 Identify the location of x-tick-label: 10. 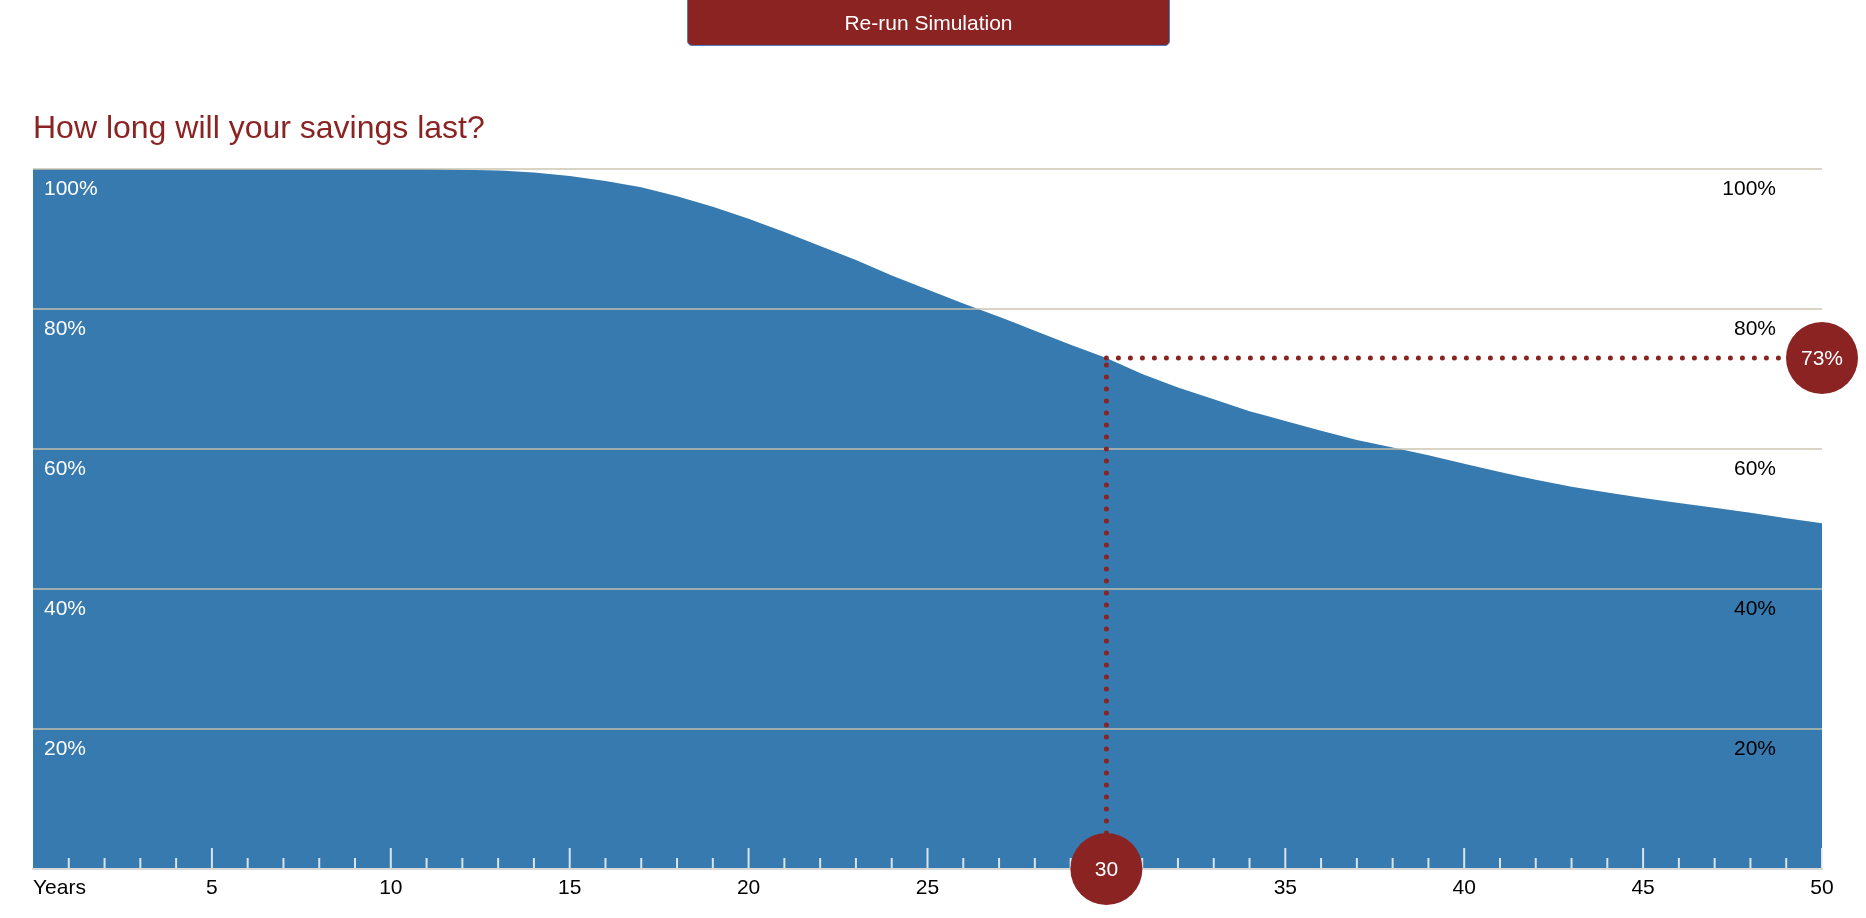
(391, 887).